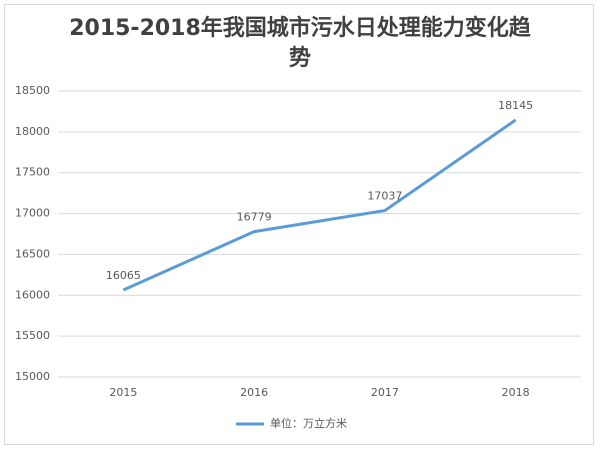 Image resolution: width=600 pixels, height=451 pixels. I want to click on data-label: 17037, so click(384, 196).